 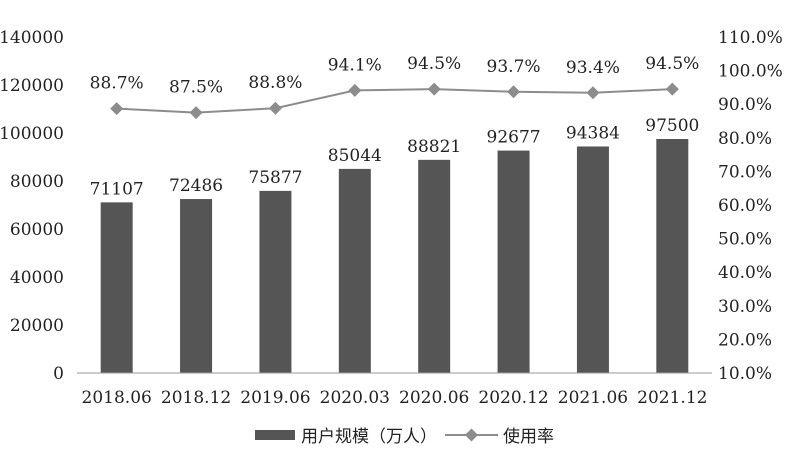 I want to click on legend-bar-label: 用户规模（万人）, so click(x=369, y=437).